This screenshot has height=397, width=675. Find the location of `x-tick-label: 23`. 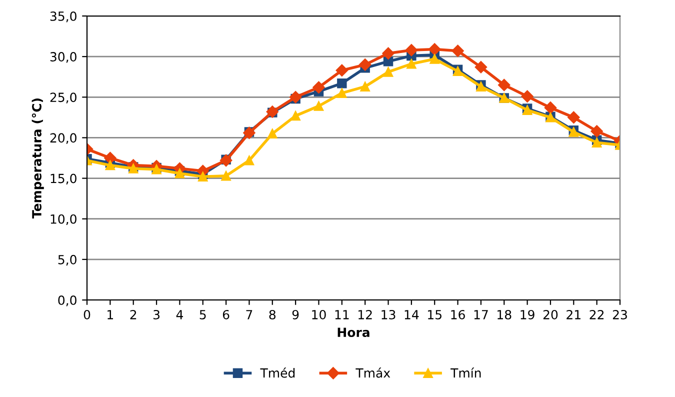

x-tick-label: 23 is located at coordinates (619, 315).